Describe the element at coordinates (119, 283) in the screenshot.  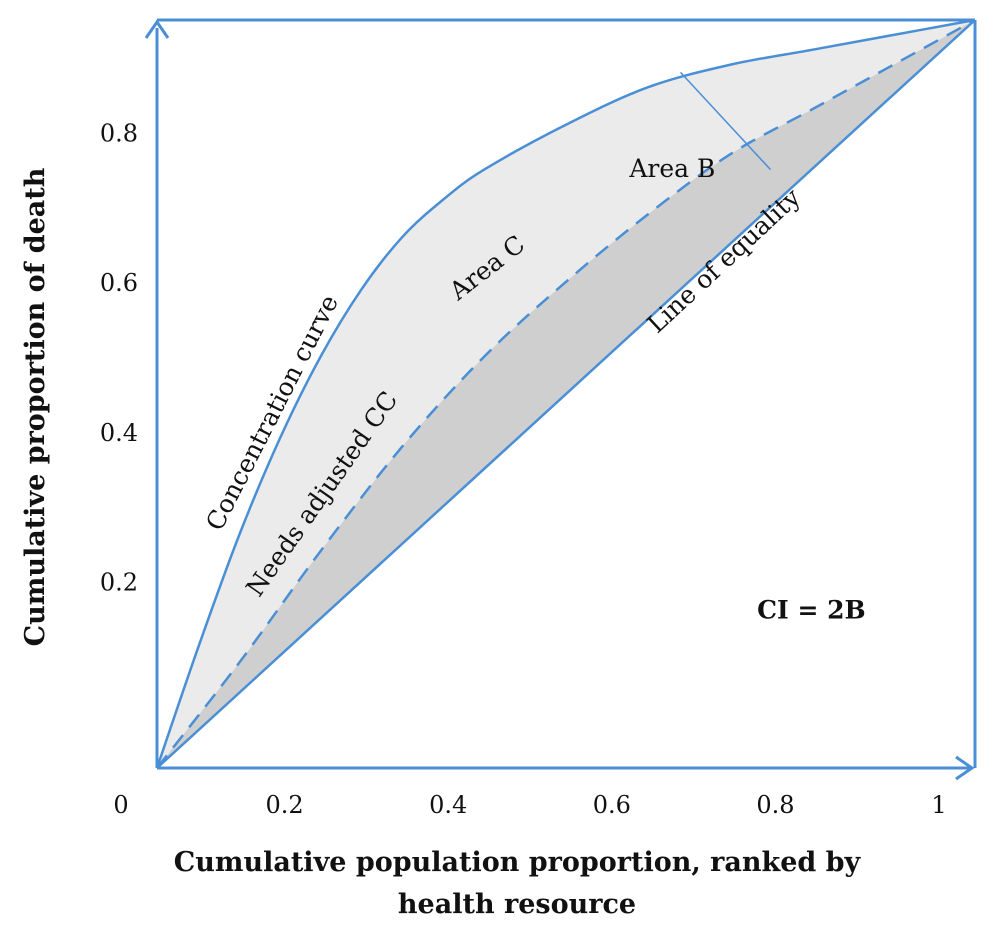
I see `y-tick-label: 0.6` at that location.